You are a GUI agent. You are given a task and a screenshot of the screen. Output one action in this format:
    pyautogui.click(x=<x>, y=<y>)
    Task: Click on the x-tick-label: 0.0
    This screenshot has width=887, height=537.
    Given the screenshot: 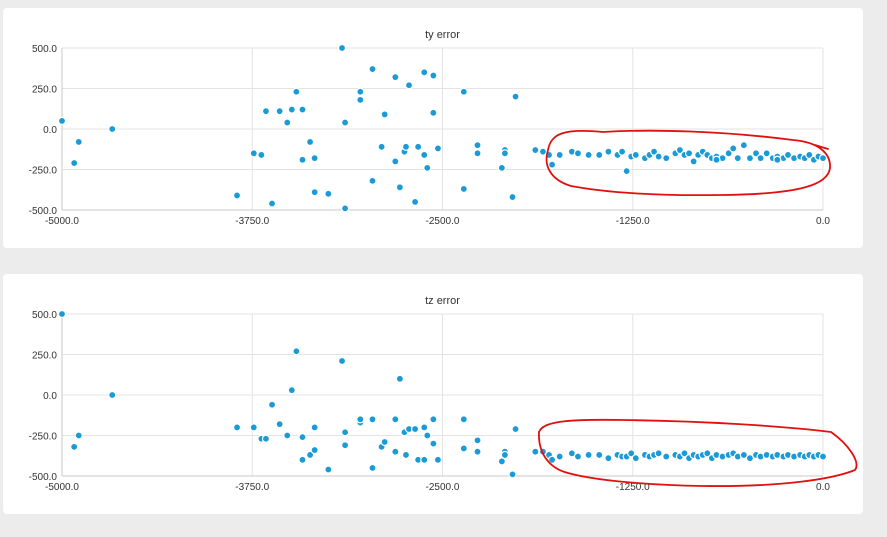 What is the action you would take?
    pyautogui.click(x=823, y=487)
    